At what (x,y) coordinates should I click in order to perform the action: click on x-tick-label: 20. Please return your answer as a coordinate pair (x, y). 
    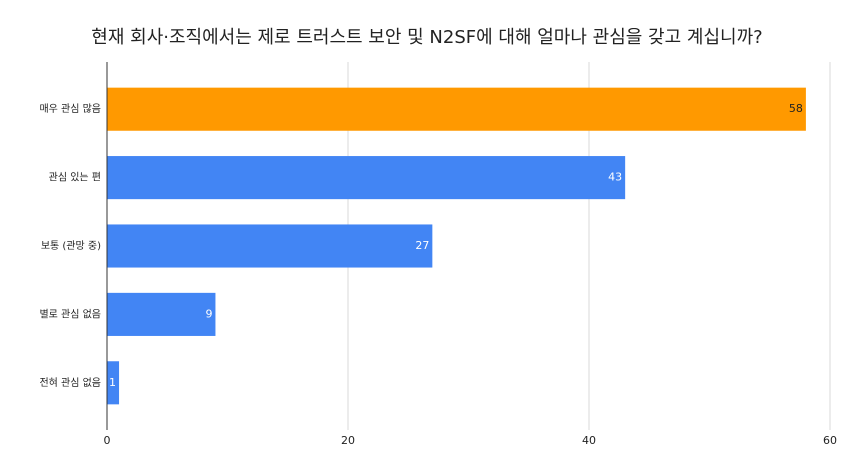
    Looking at the image, I should click on (348, 440).